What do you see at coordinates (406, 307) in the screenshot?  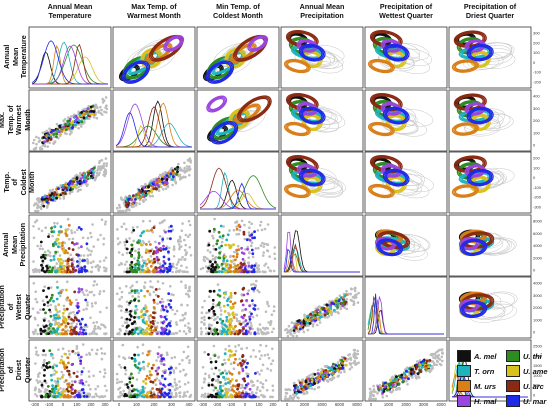 I see `panel-r4-c4` at bounding box center [406, 307].